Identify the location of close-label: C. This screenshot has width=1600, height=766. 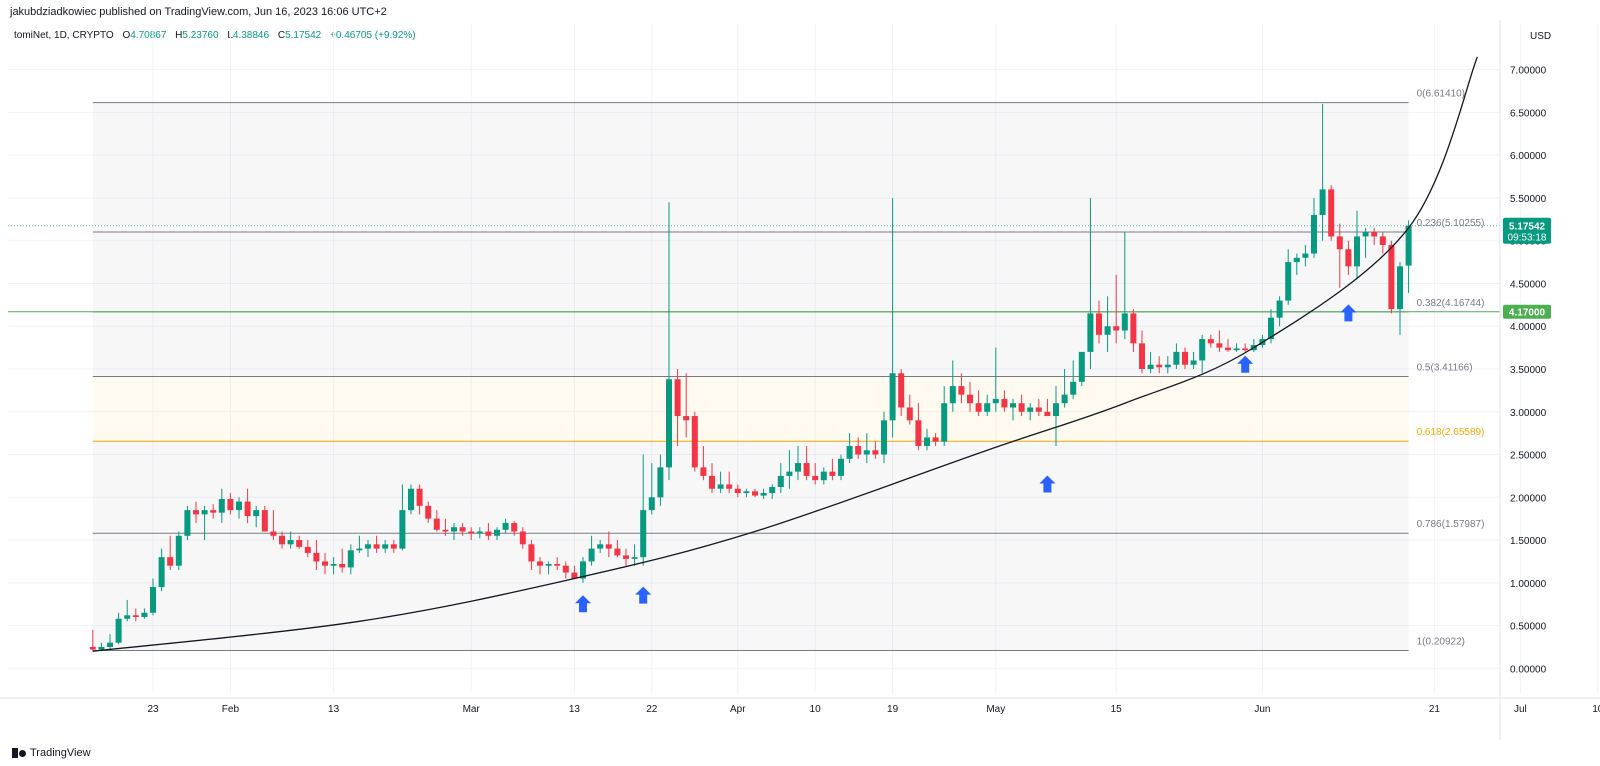
(281, 35).